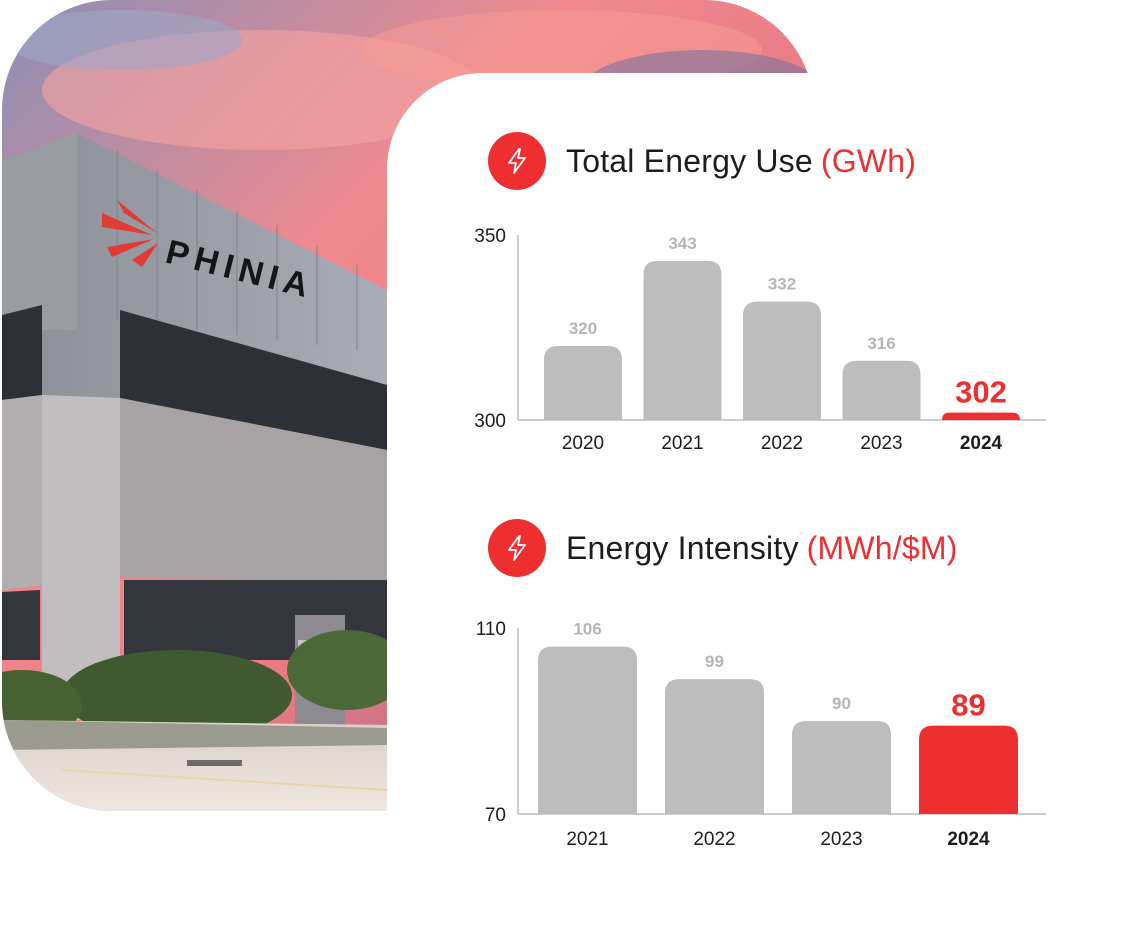  I want to click on x-tick-label-2020: 2020, so click(583, 443).